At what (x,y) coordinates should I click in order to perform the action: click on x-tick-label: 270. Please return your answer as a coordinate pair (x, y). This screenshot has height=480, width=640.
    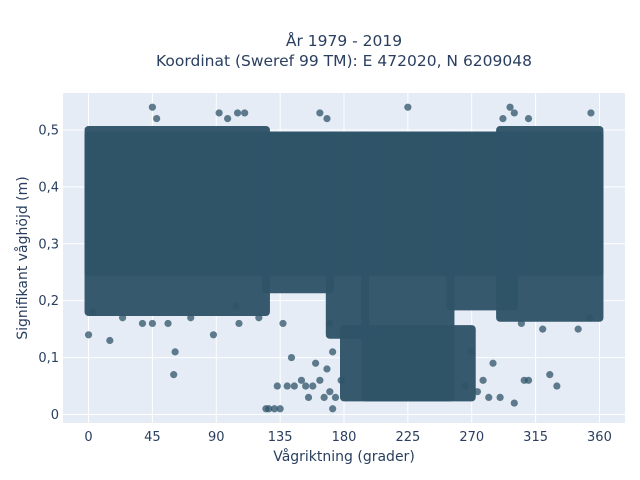
    Looking at the image, I should click on (471, 437).